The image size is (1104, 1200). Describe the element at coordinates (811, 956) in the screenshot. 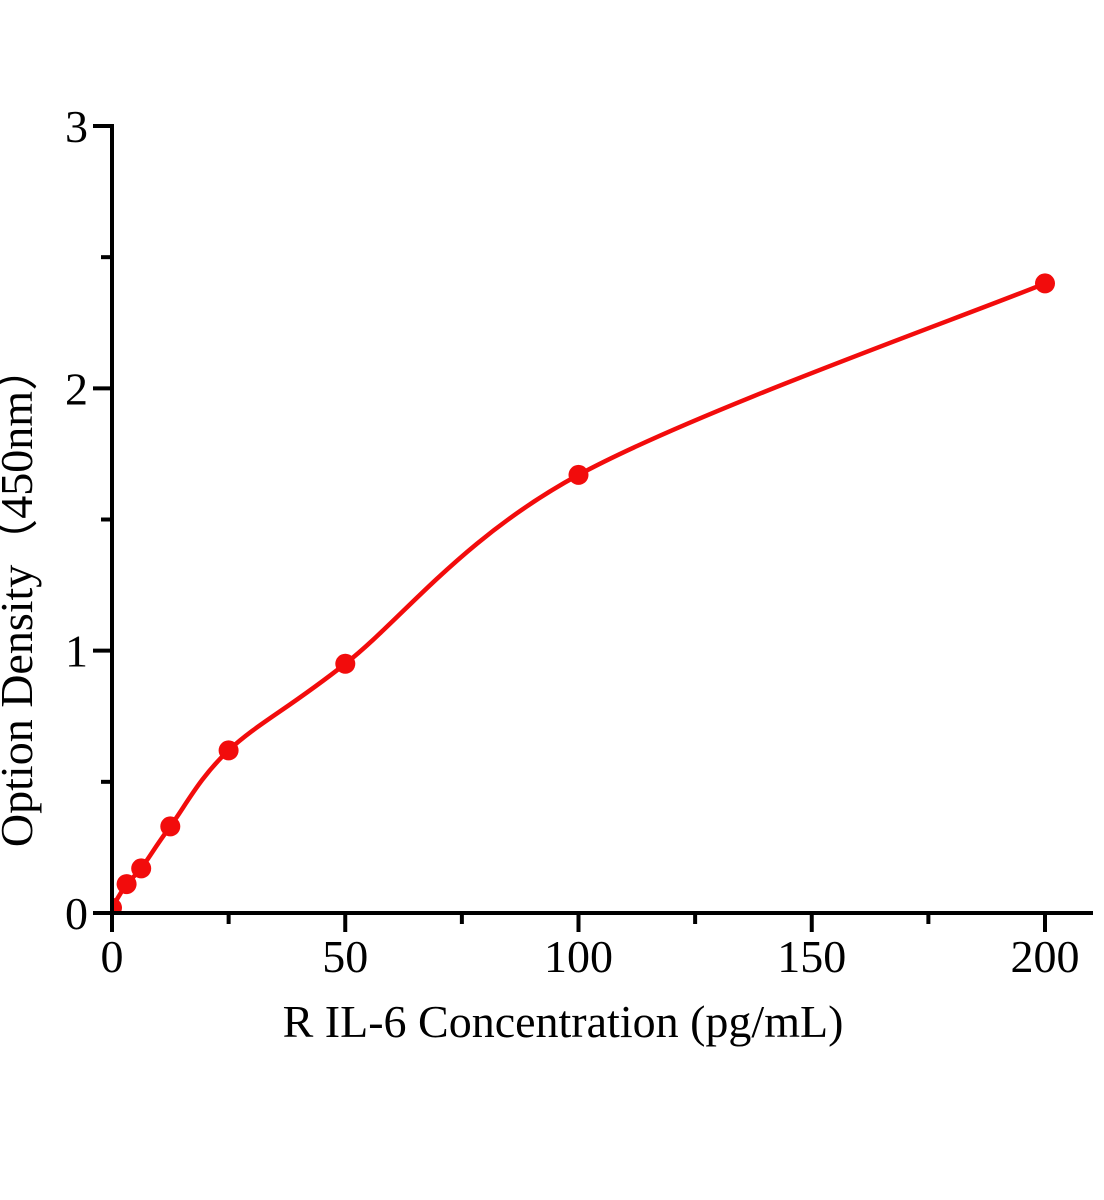

I see `x-tick-label: 150` at that location.